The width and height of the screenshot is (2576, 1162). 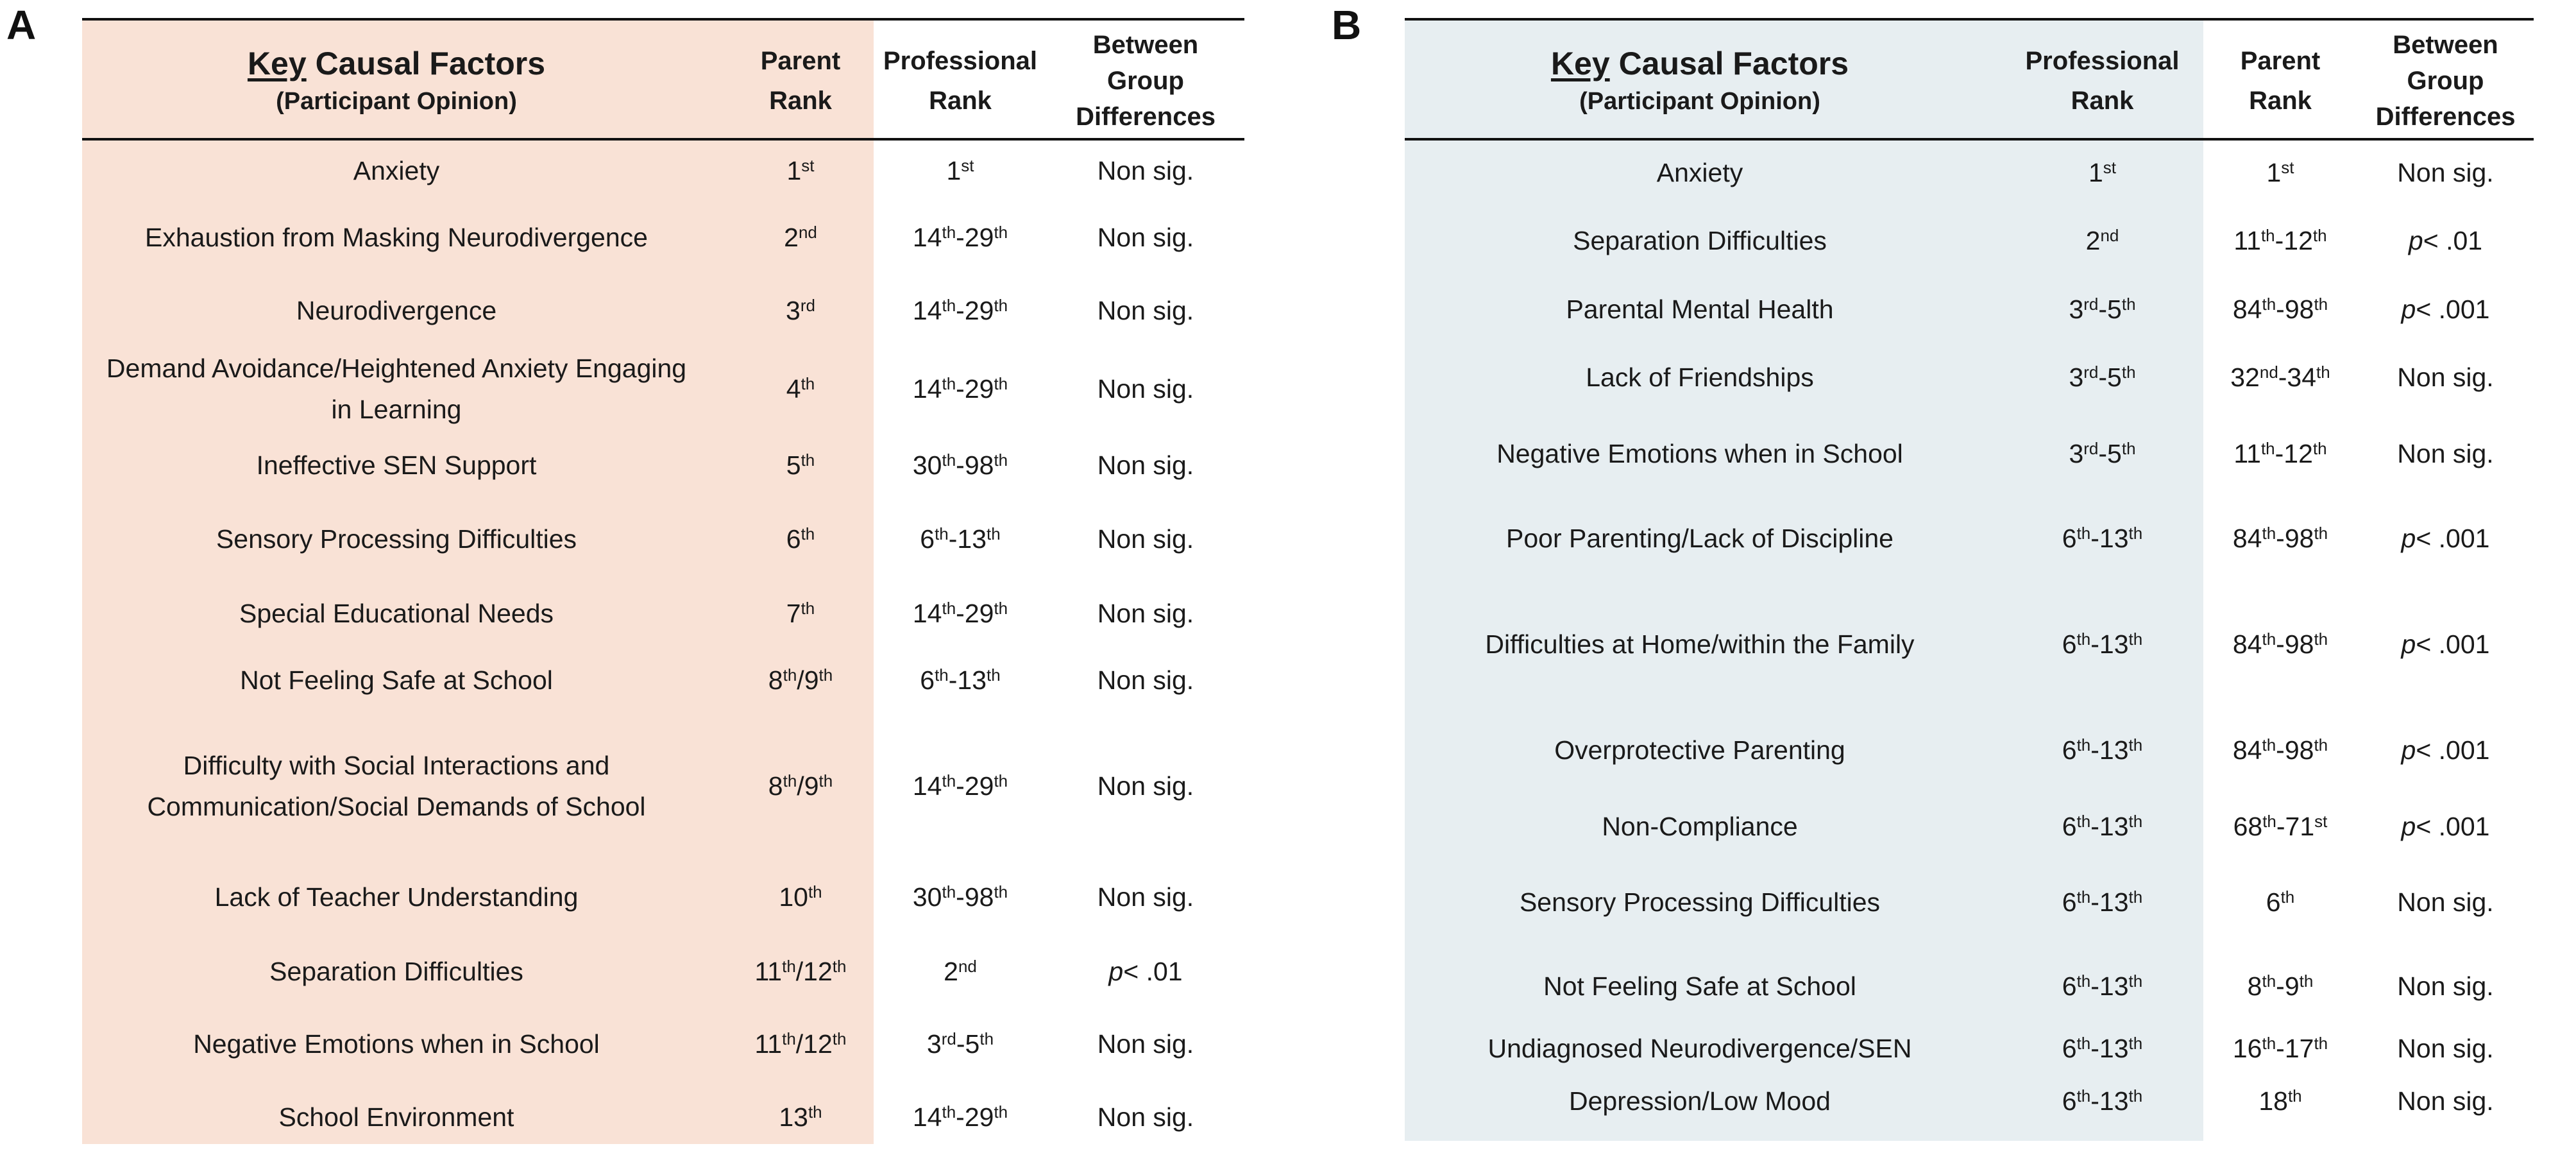 What do you see at coordinates (2280, 80) in the screenshot?
I see `panel-b-header-col3: Parent Rank` at bounding box center [2280, 80].